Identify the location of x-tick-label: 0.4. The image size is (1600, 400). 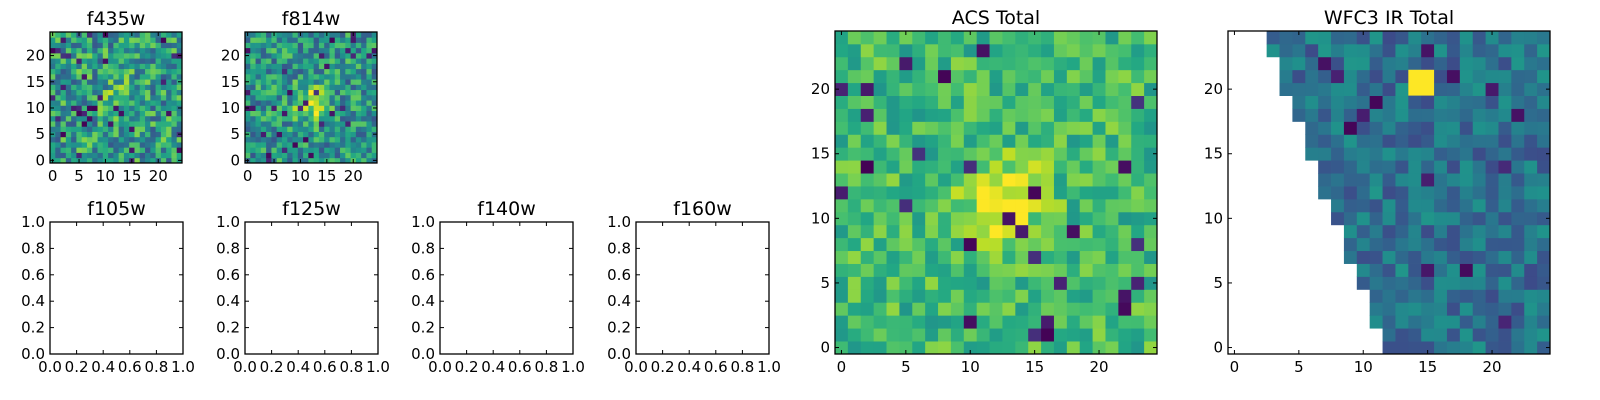
(298, 367).